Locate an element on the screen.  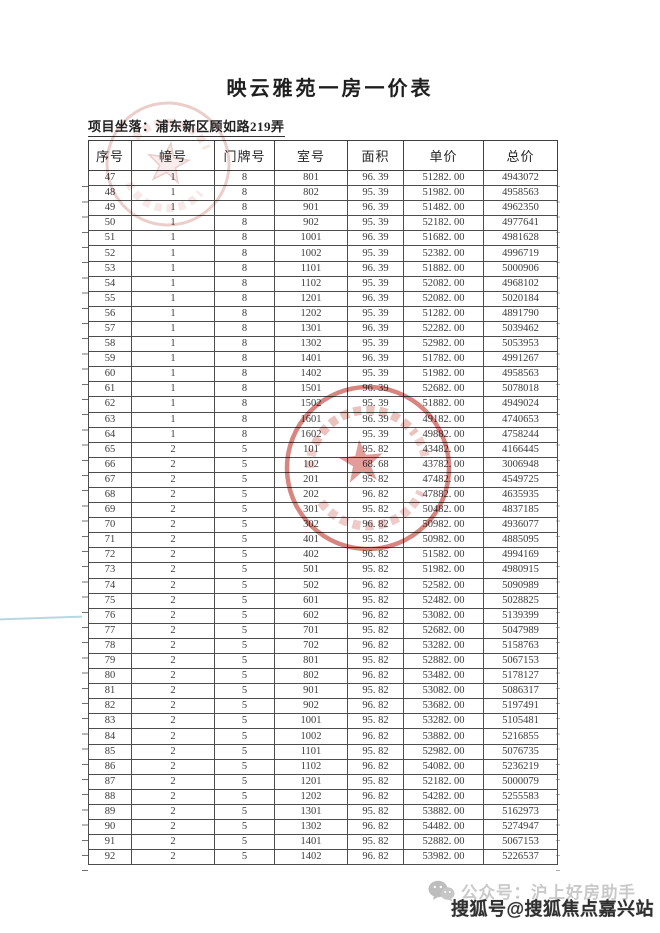
table-cell: 87 is located at coordinates (110, 781).